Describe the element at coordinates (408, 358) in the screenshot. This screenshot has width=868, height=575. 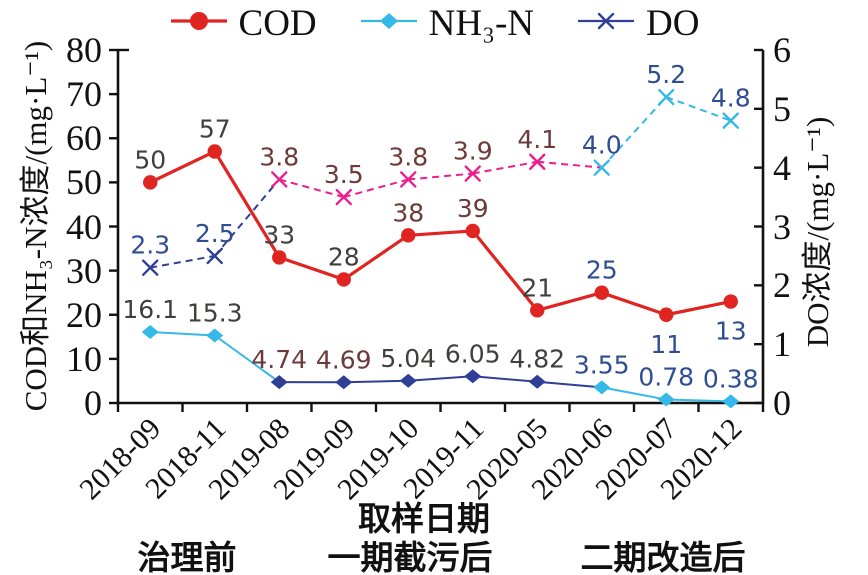
I see `nh3n-data-label: 5.04` at that location.